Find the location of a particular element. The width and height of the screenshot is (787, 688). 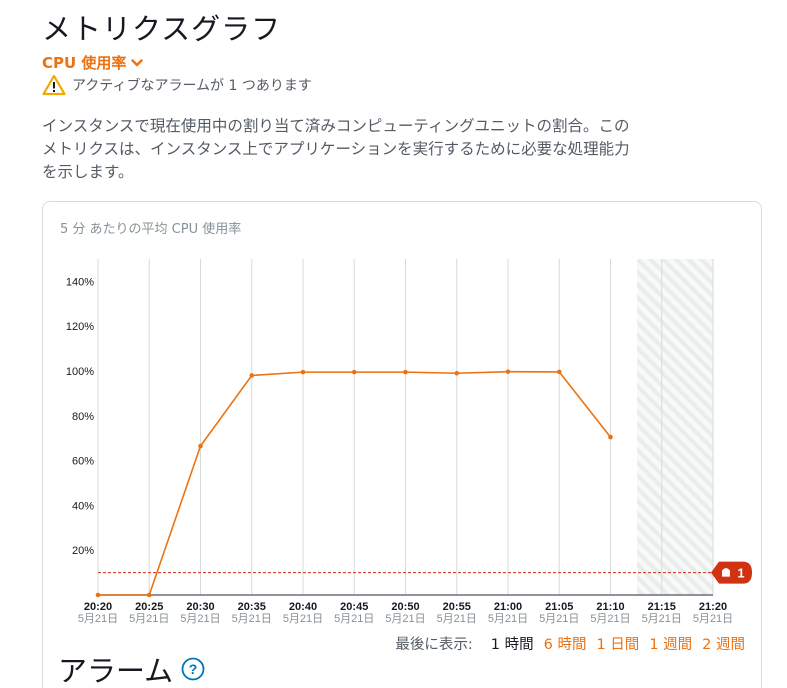

help-icon: ? is located at coordinates (193, 669).